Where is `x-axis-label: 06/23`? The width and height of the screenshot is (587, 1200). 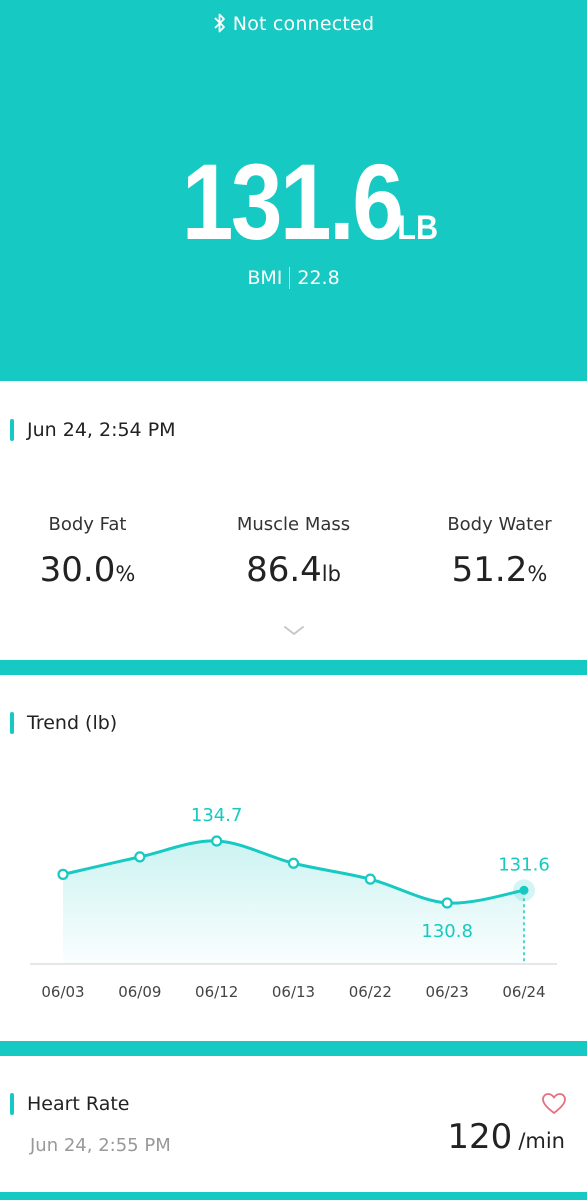
x-axis-label: 06/23 is located at coordinates (447, 992).